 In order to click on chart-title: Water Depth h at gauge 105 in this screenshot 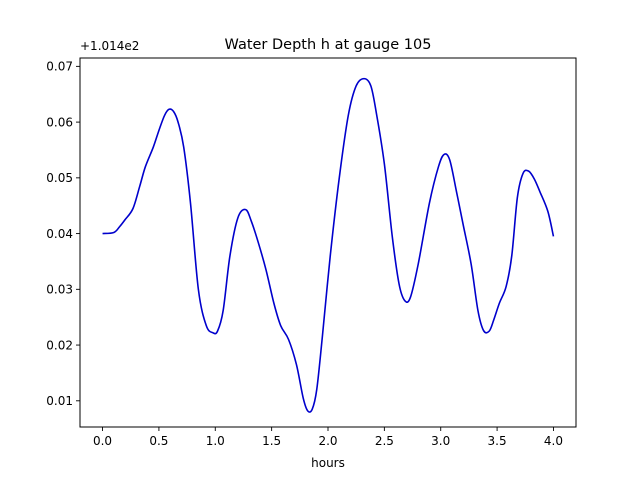, I will do `click(328, 45)`.